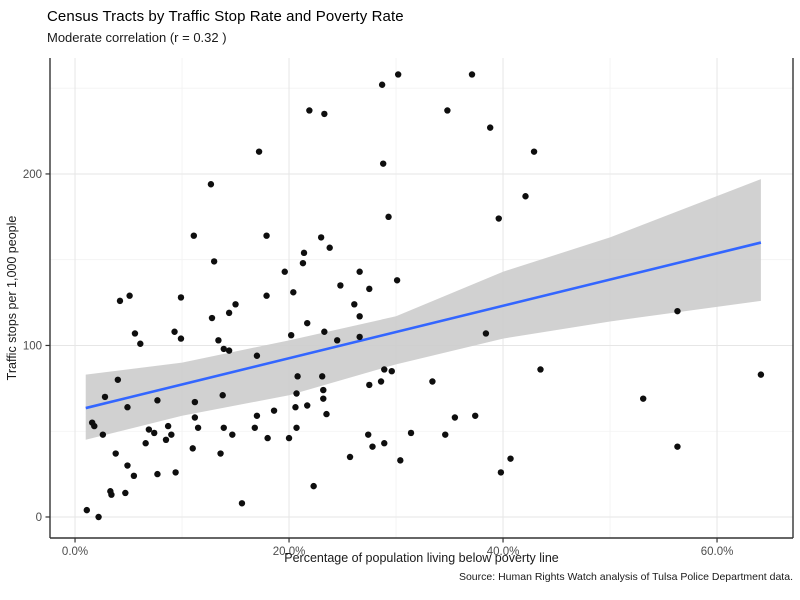 The height and width of the screenshot is (600, 800). What do you see at coordinates (39, 518) in the screenshot?
I see `y-tick-label: 0` at bounding box center [39, 518].